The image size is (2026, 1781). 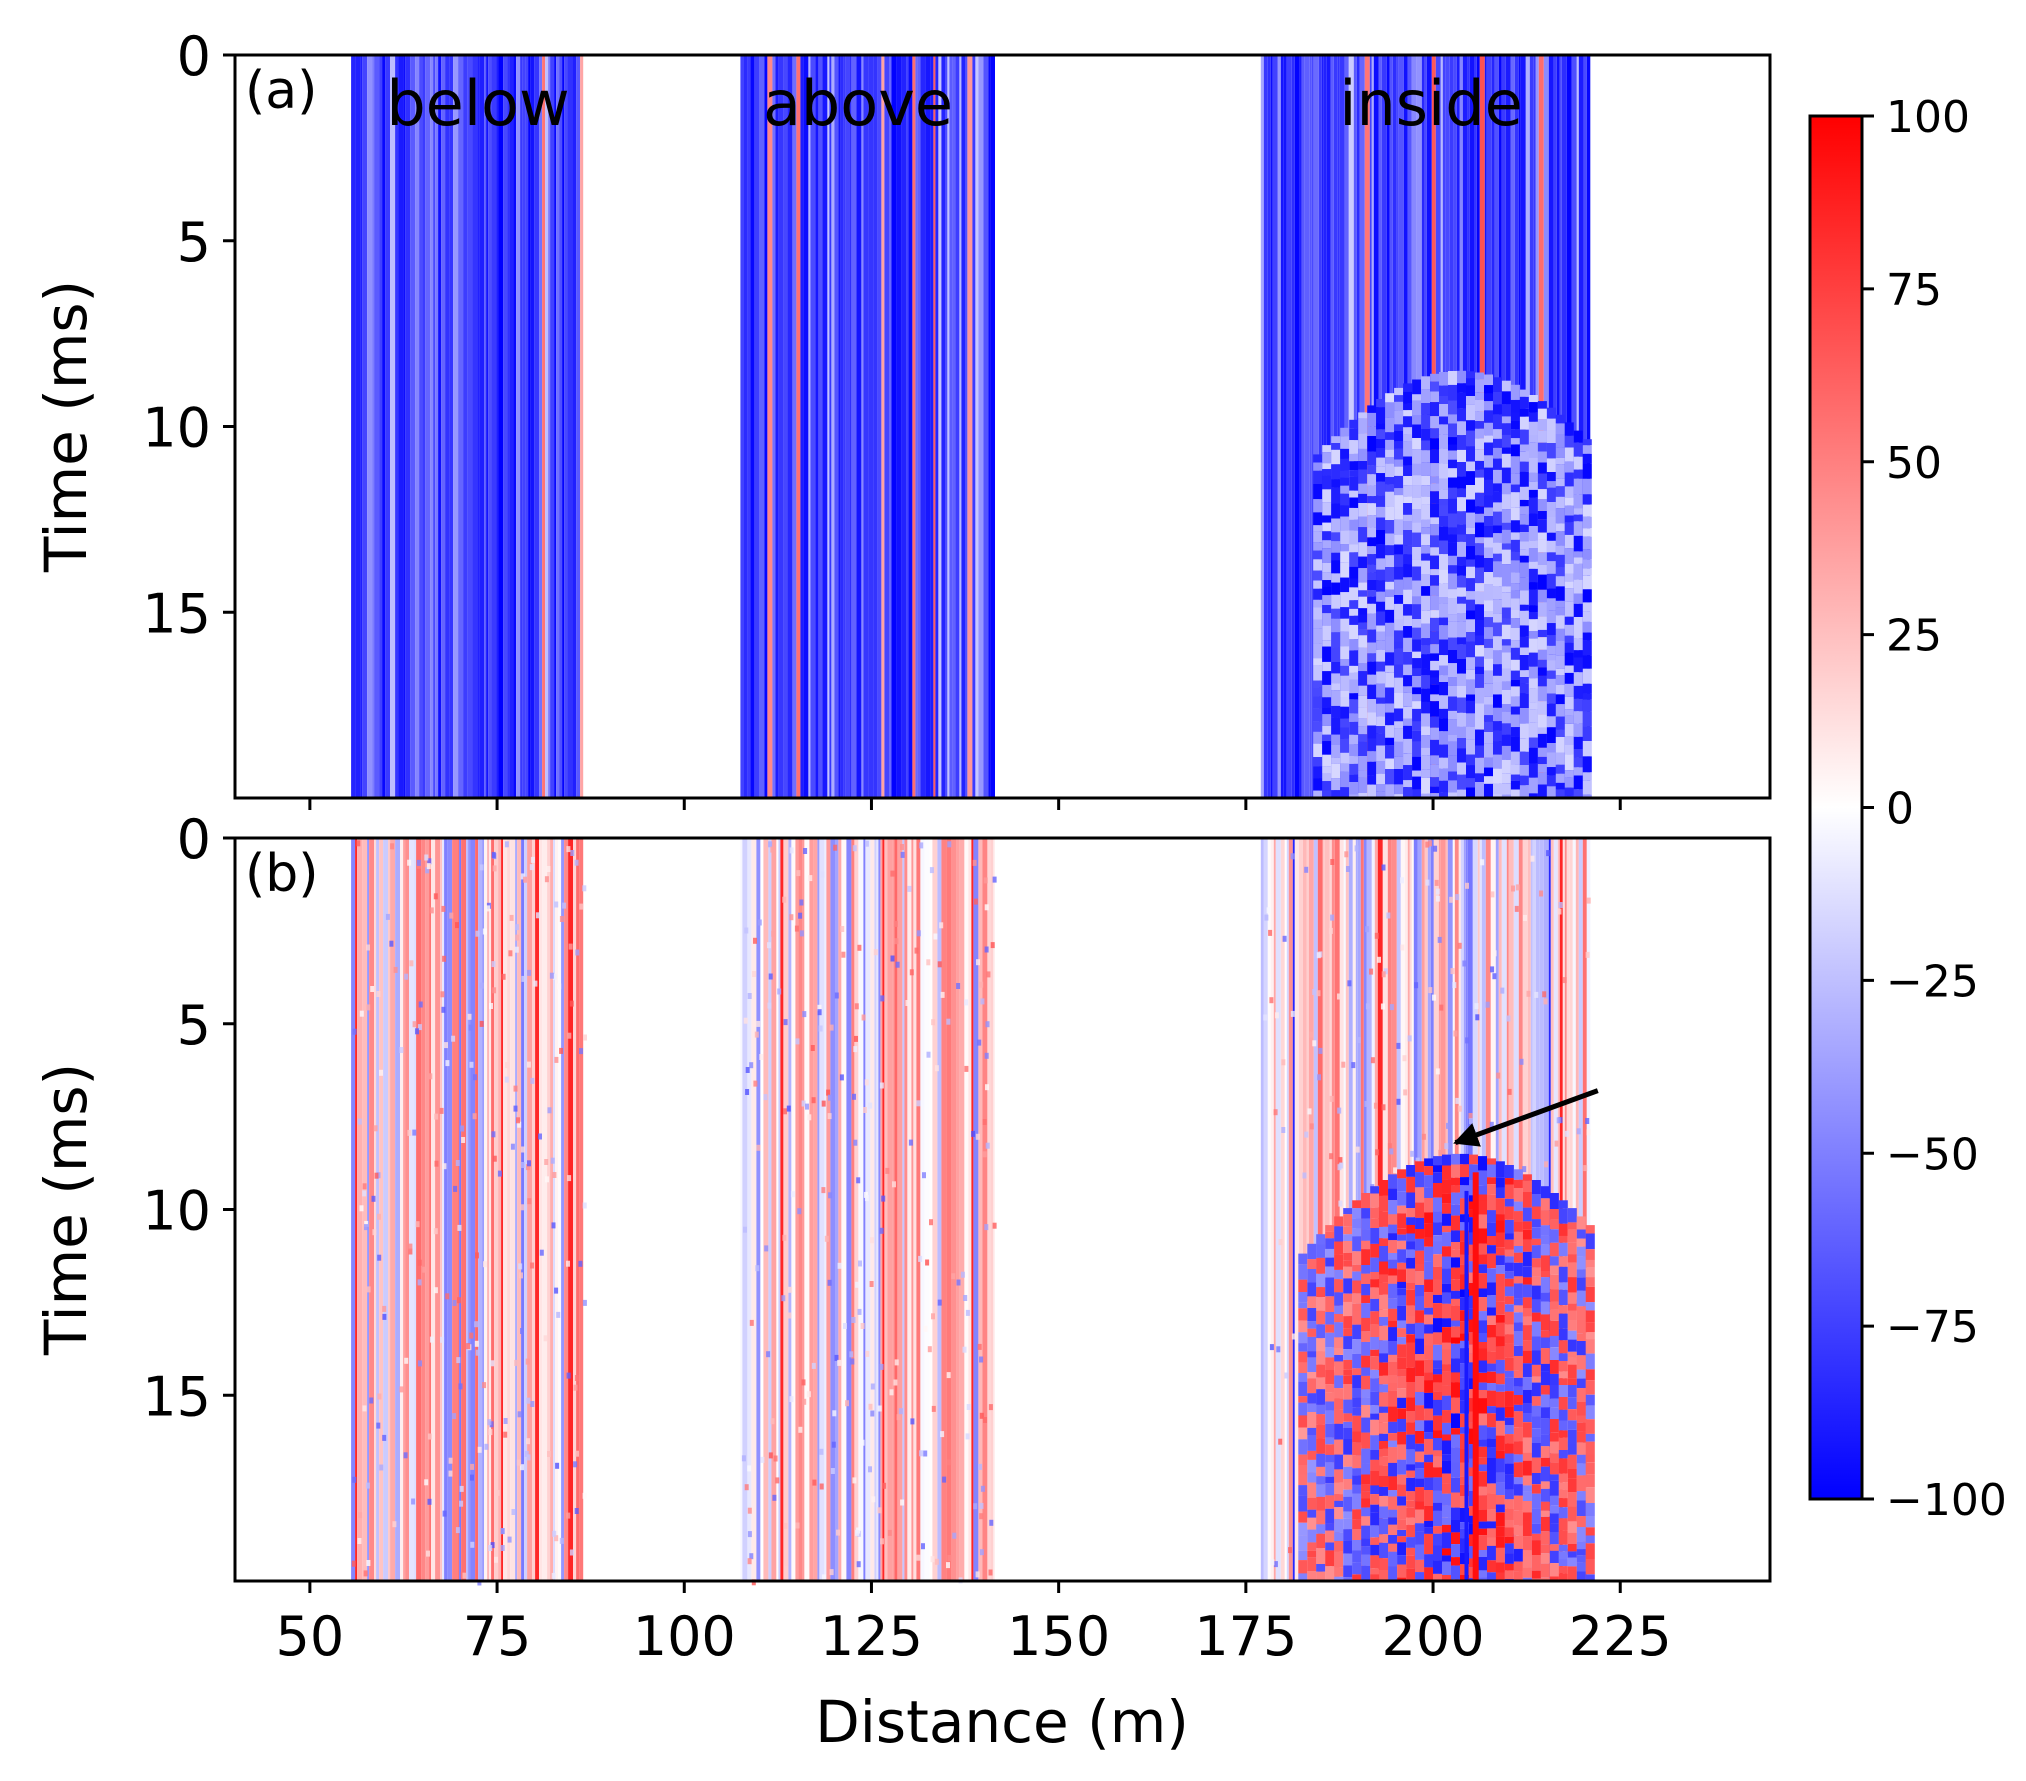 What do you see at coordinates (1431, 103) in the screenshot?
I see `region-label-inside: inside` at bounding box center [1431, 103].